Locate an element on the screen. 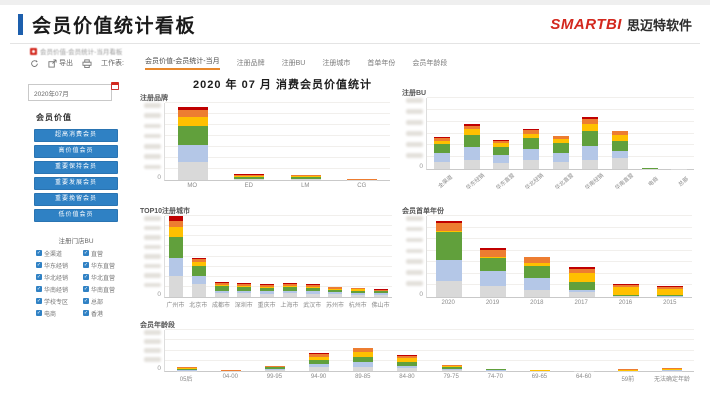 The height and width of the screenshot is (400, 710). bar-重庆市 is located at coordinates (267, 256).